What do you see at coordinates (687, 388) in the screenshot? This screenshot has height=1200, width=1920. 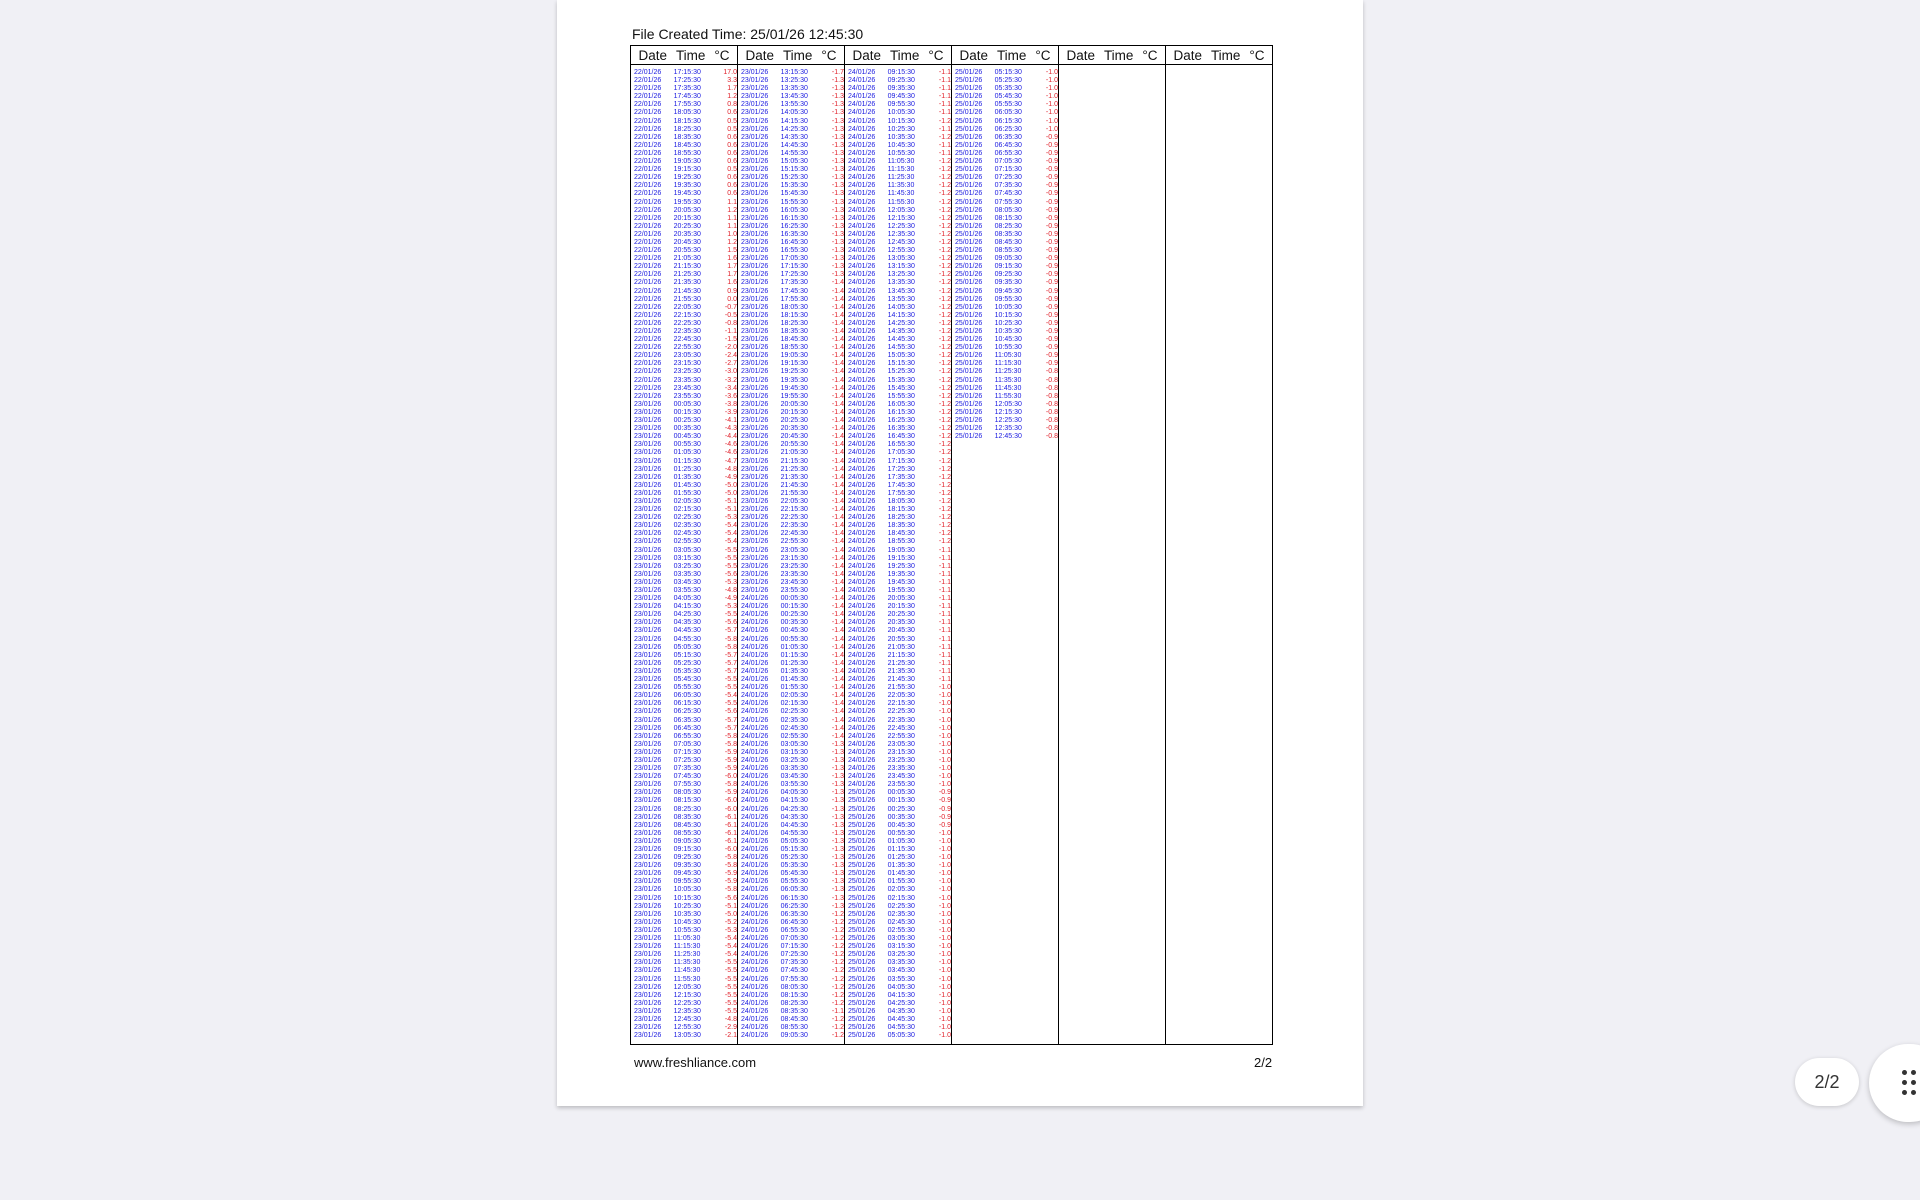 I see `row-time: 23:45:30` at bounding box center [687, 388].